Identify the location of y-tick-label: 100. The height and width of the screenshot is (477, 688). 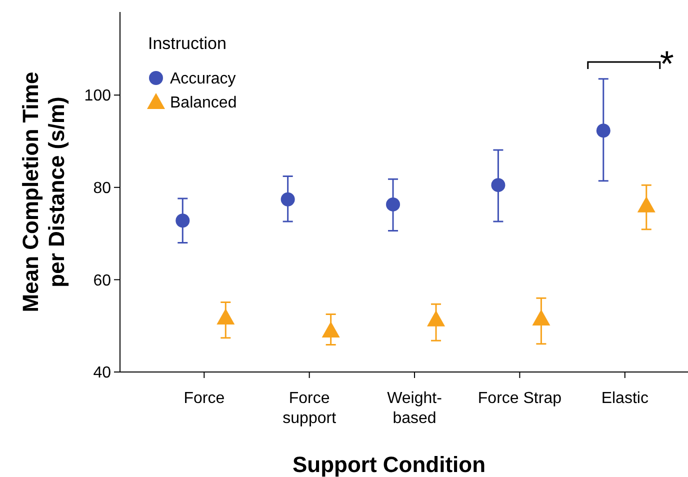
(98, 96).